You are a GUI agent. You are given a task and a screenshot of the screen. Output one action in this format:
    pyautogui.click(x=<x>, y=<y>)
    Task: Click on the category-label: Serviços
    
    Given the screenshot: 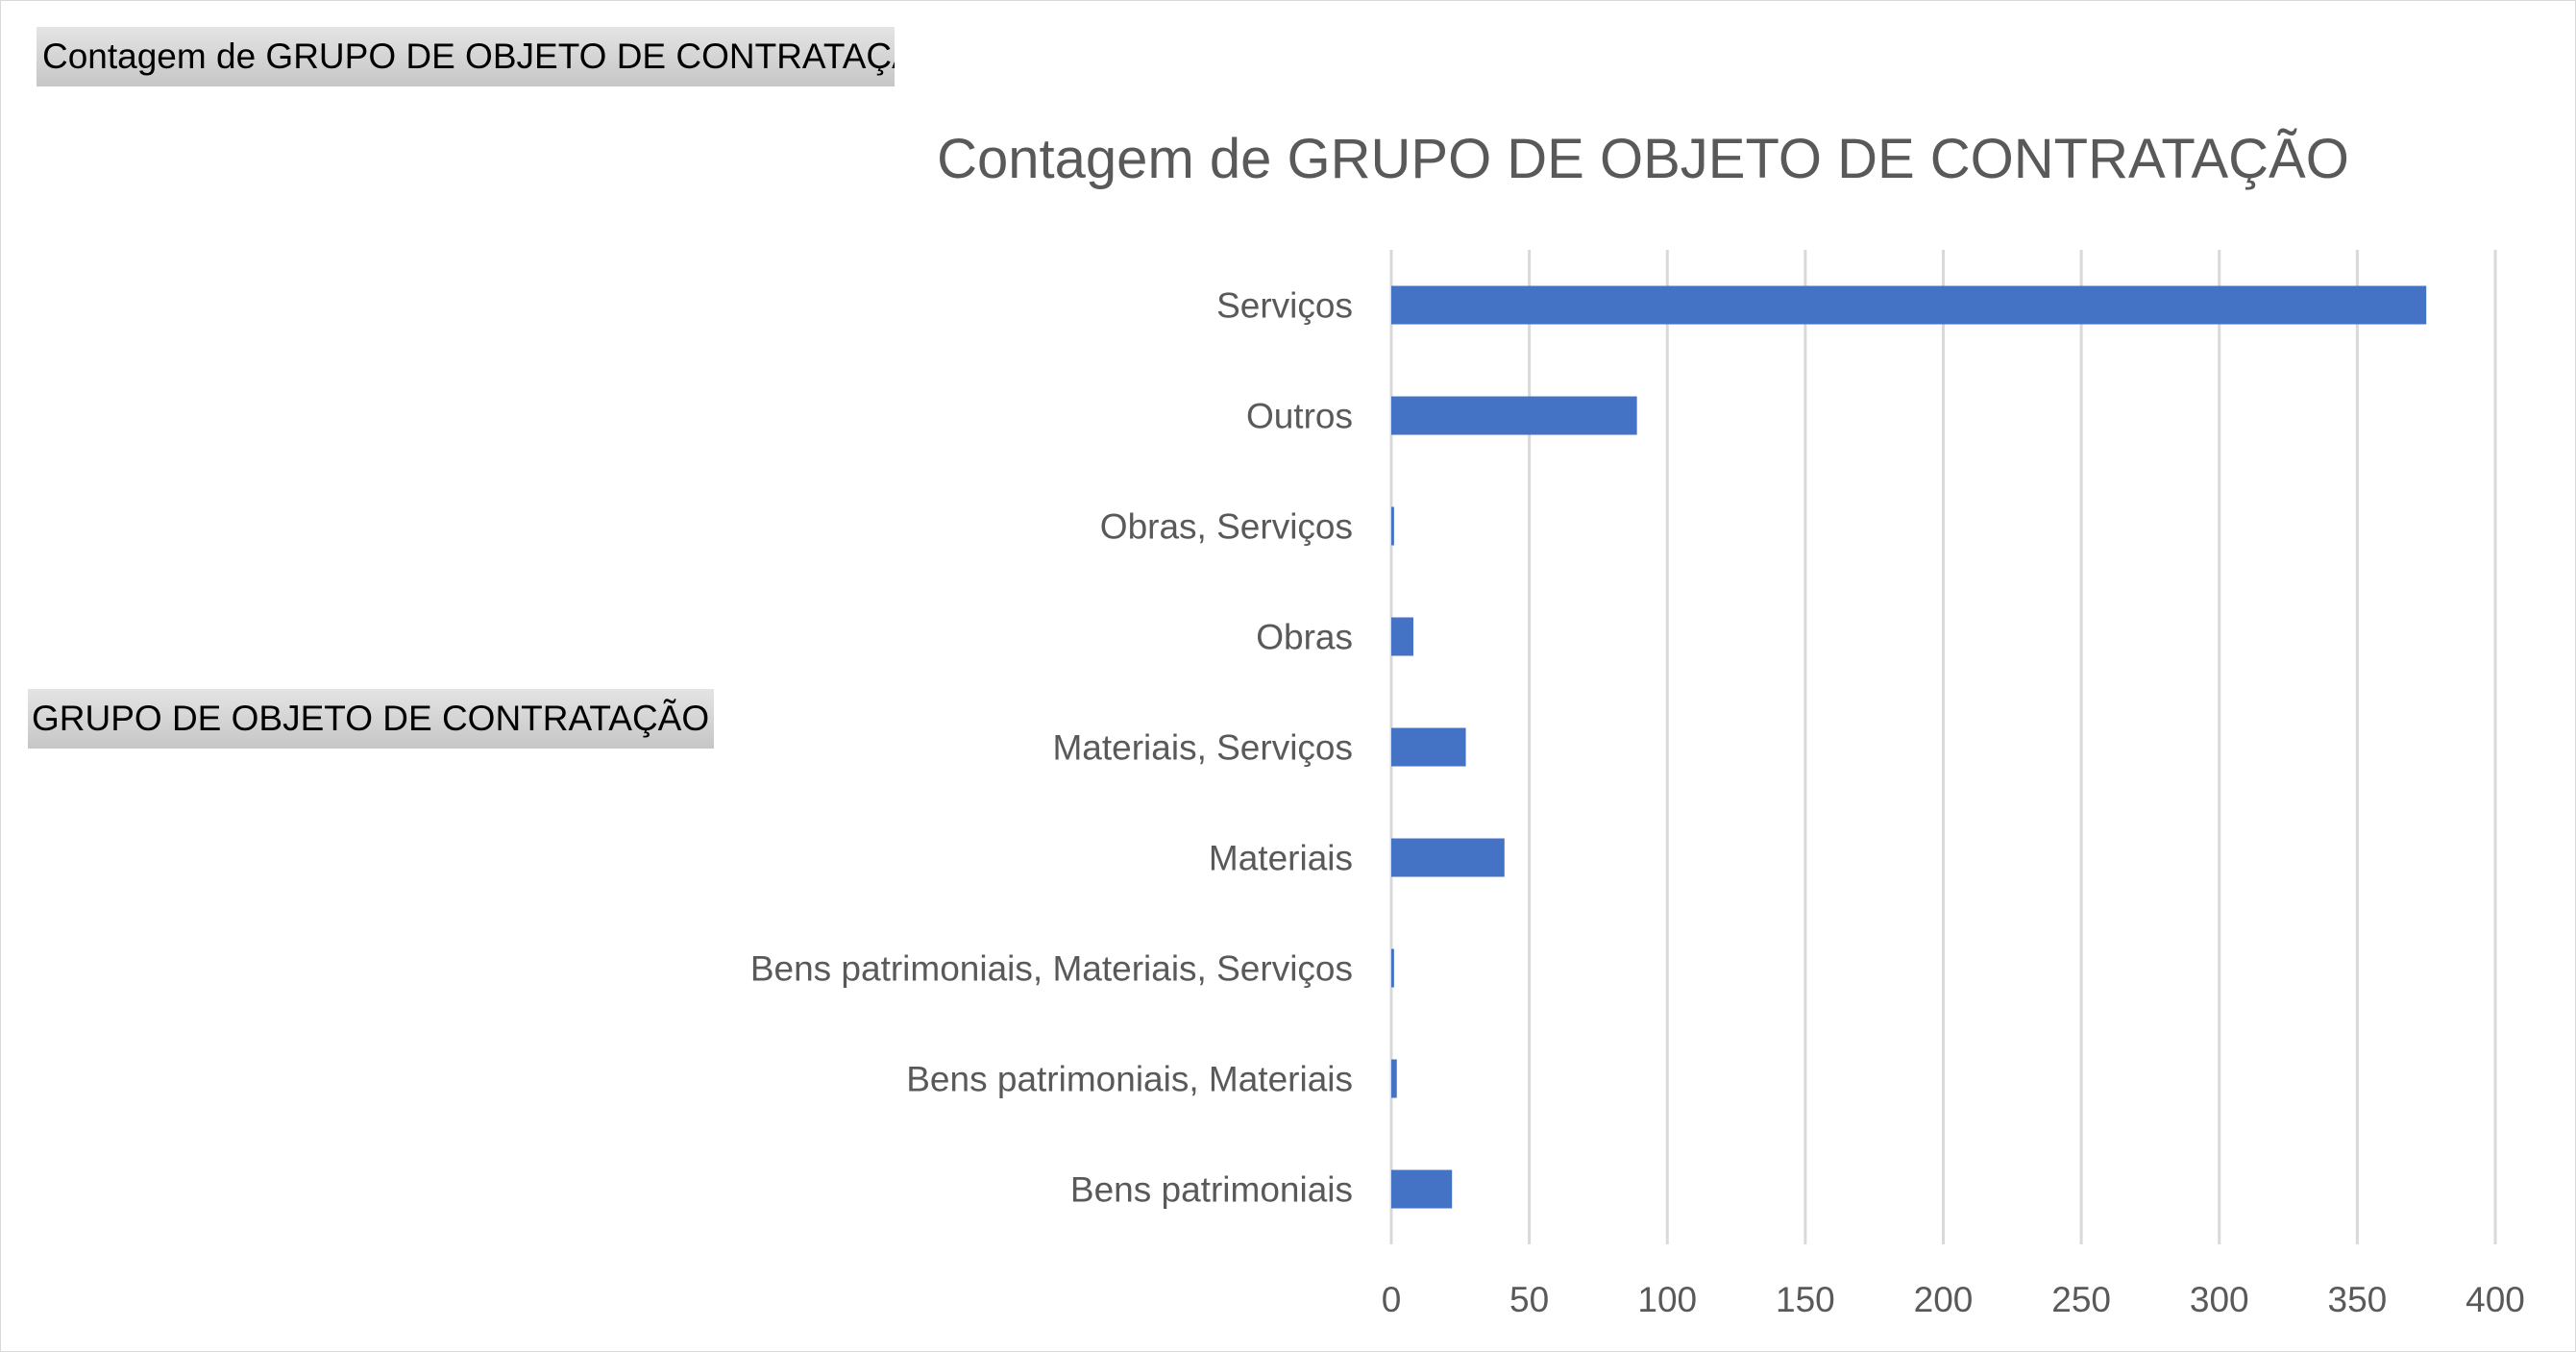 What is the action you would take?
    pyautogui.click(x=1284, y=306)
    